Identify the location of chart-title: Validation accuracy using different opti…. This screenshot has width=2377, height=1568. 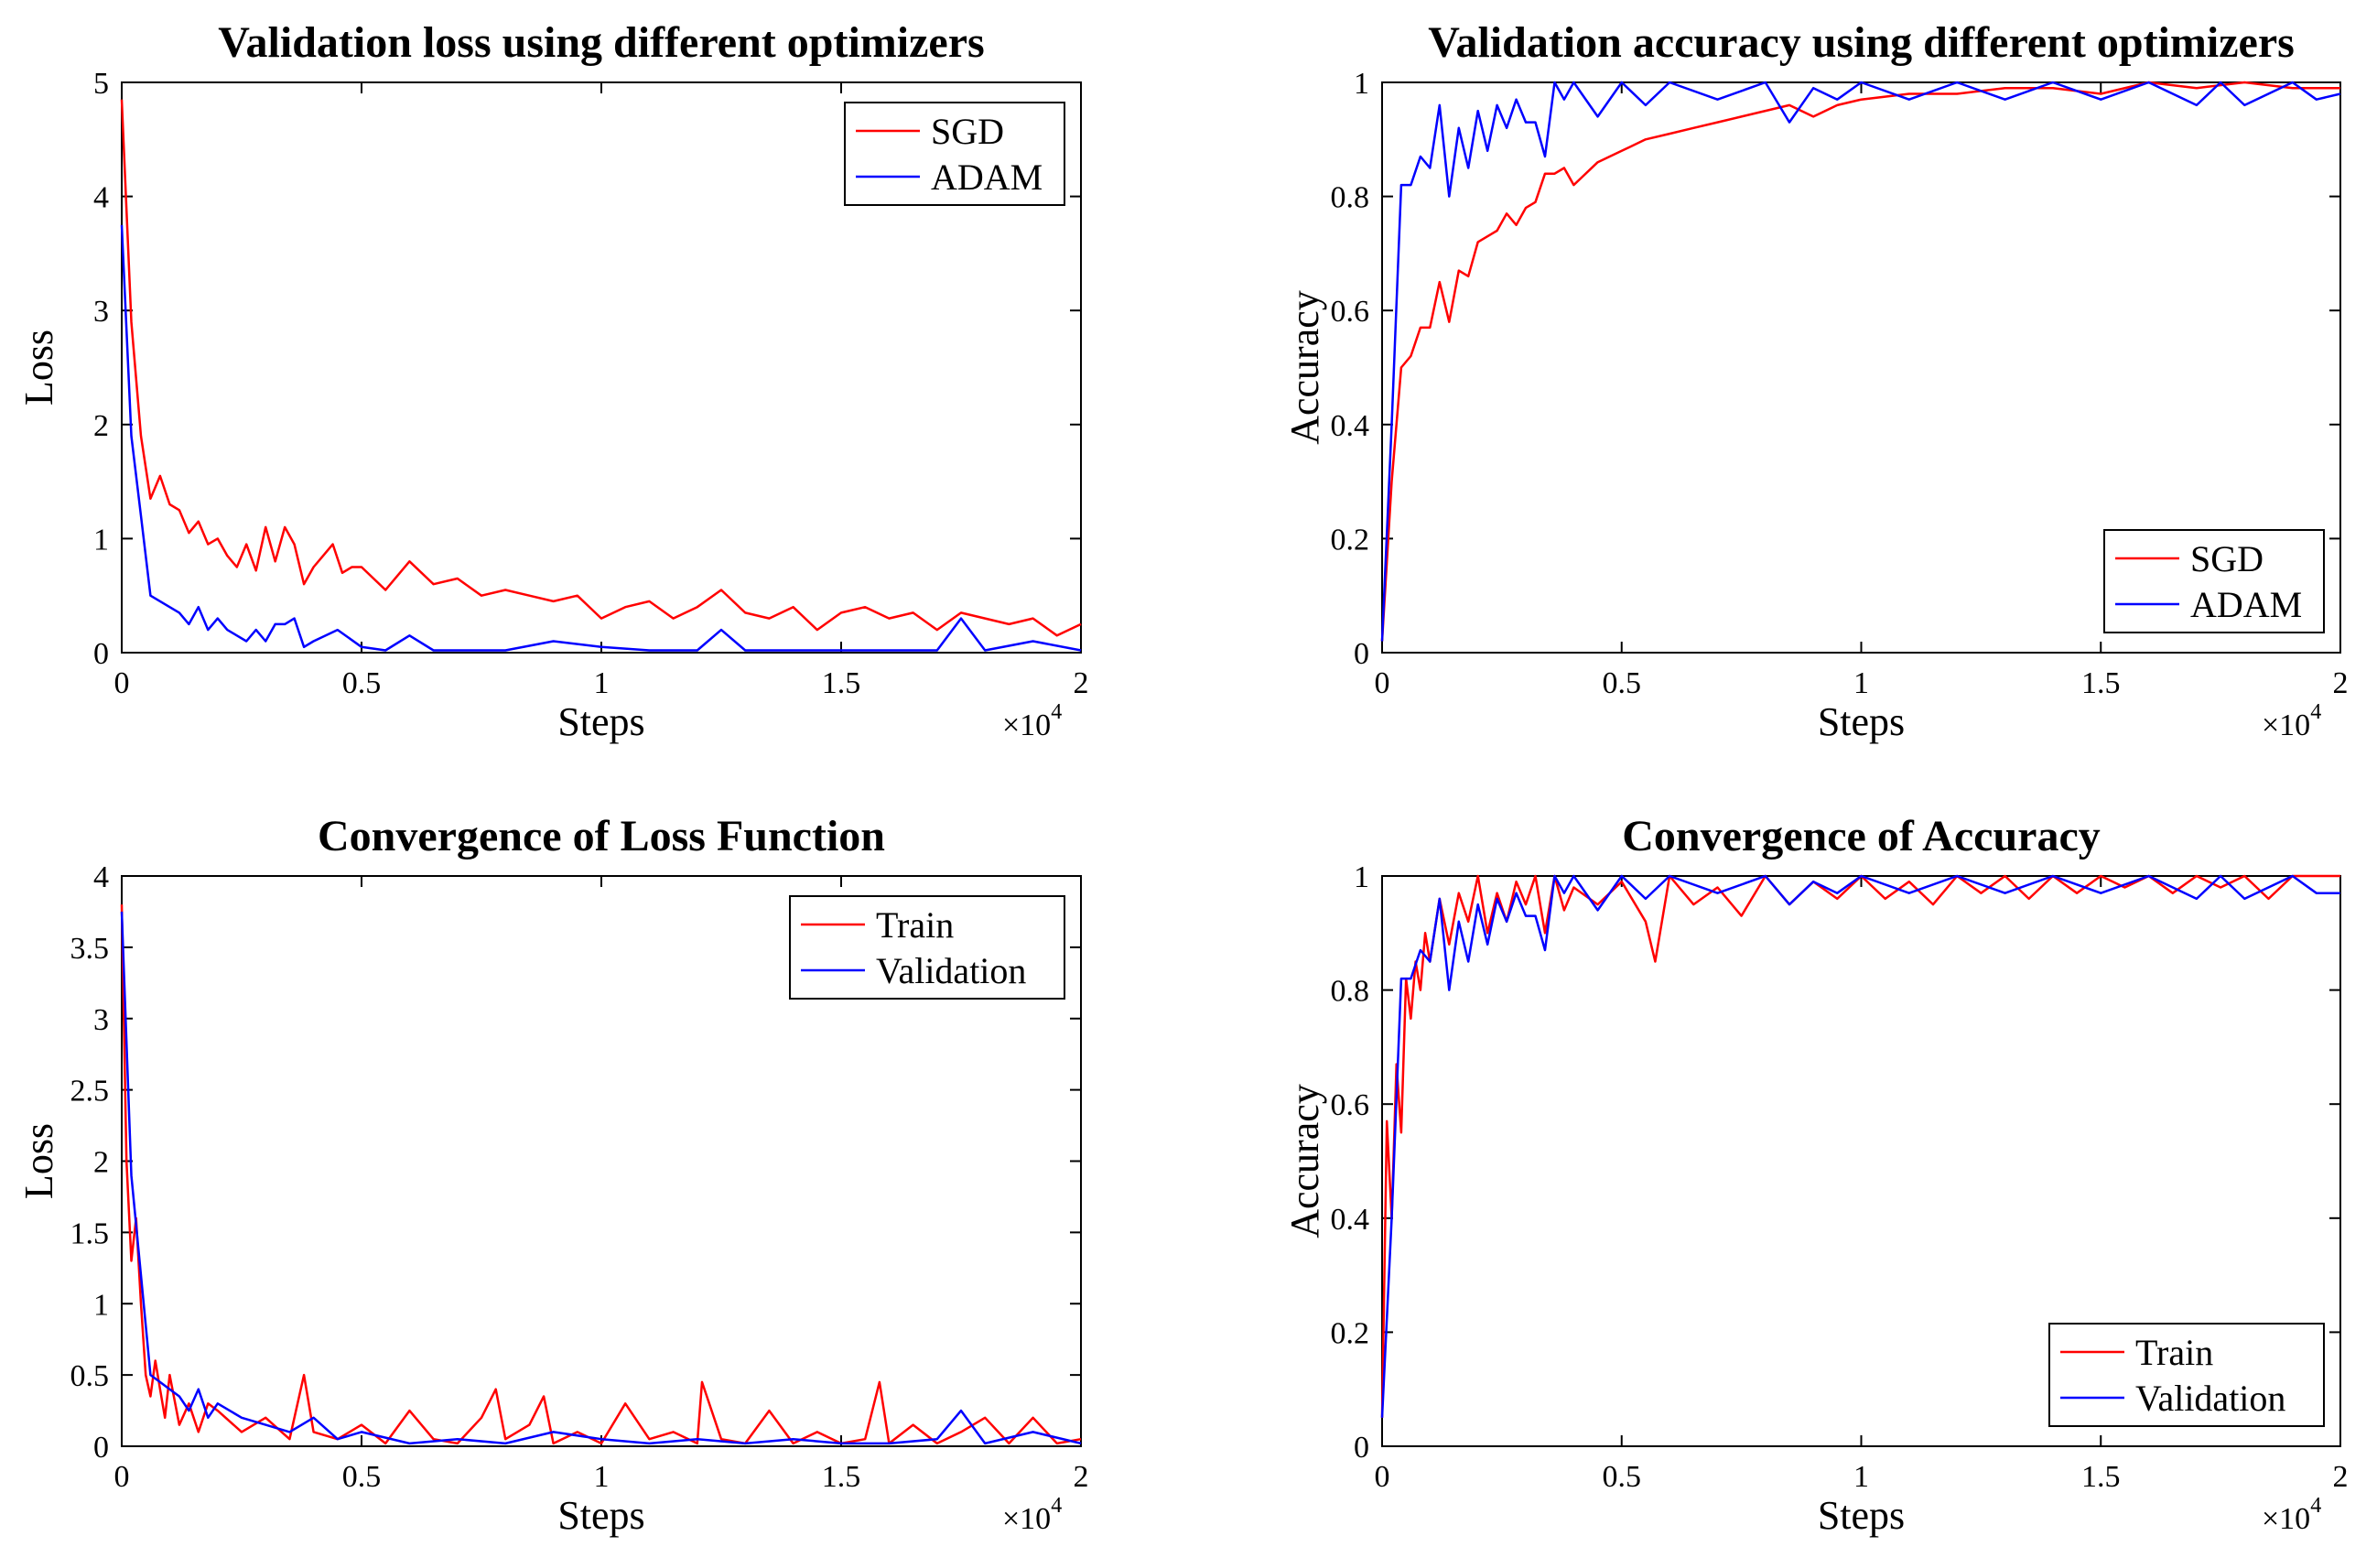
(1861, 43).